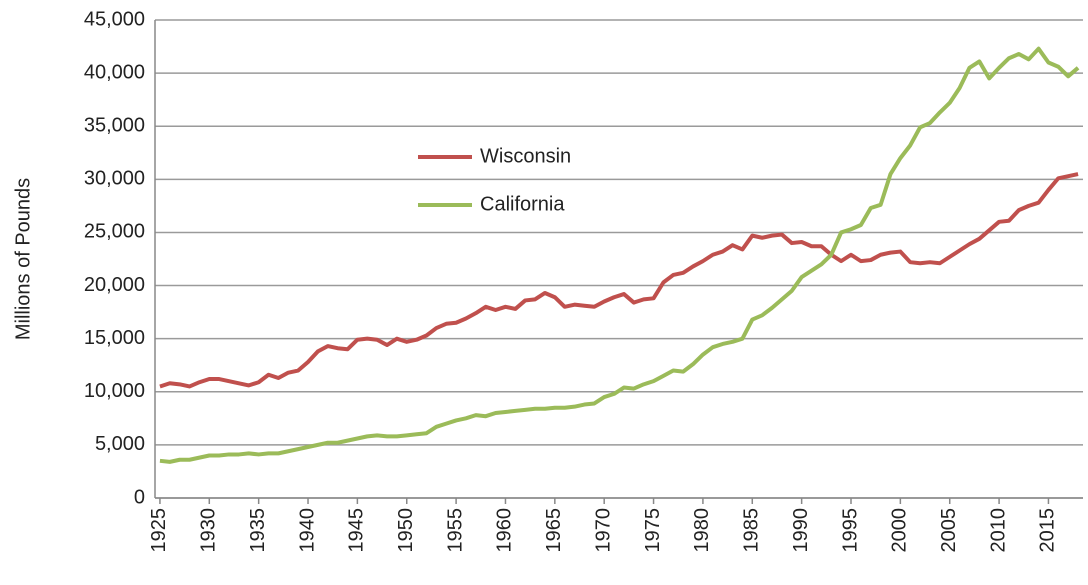  What do you see at coordinates (209, 530) in the screenshot?
I see `x-tick-label: 1930` at bounding box center [209, 530].